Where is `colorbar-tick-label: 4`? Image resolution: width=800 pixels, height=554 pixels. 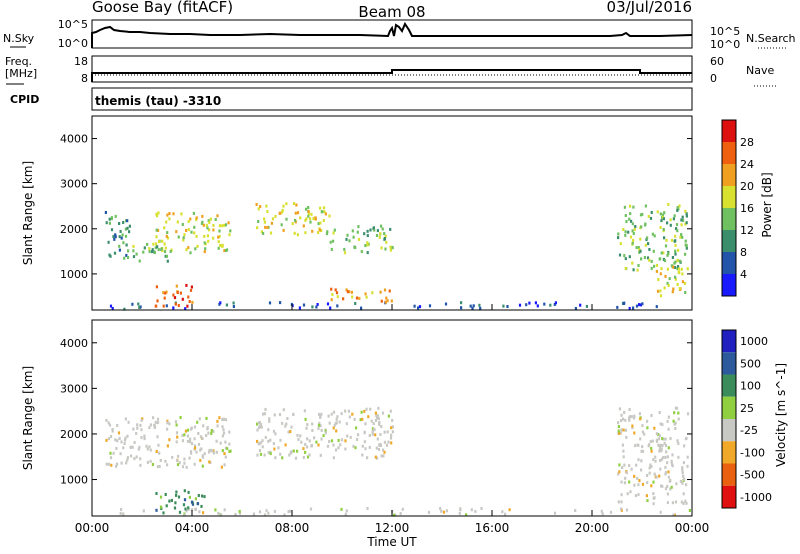
colorbar-tick-label: 4 is located at coordinates (743, 274).